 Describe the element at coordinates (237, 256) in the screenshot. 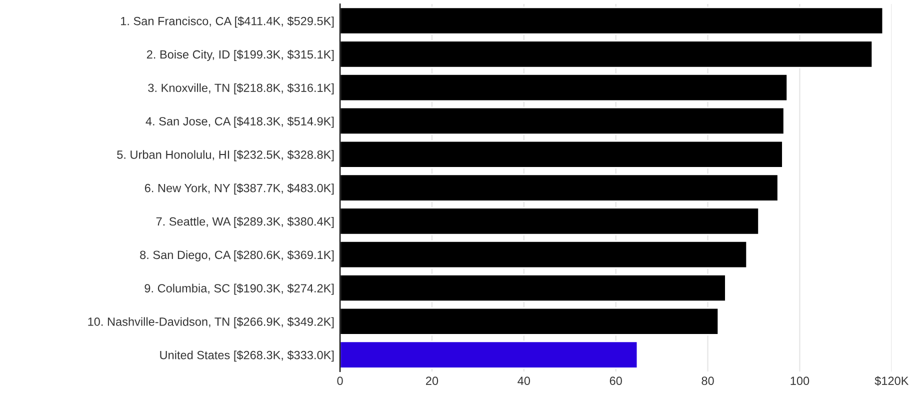

I see `y-tick-label: 8. San Diego, CA [$280.6K, $369.1K]` at that location.